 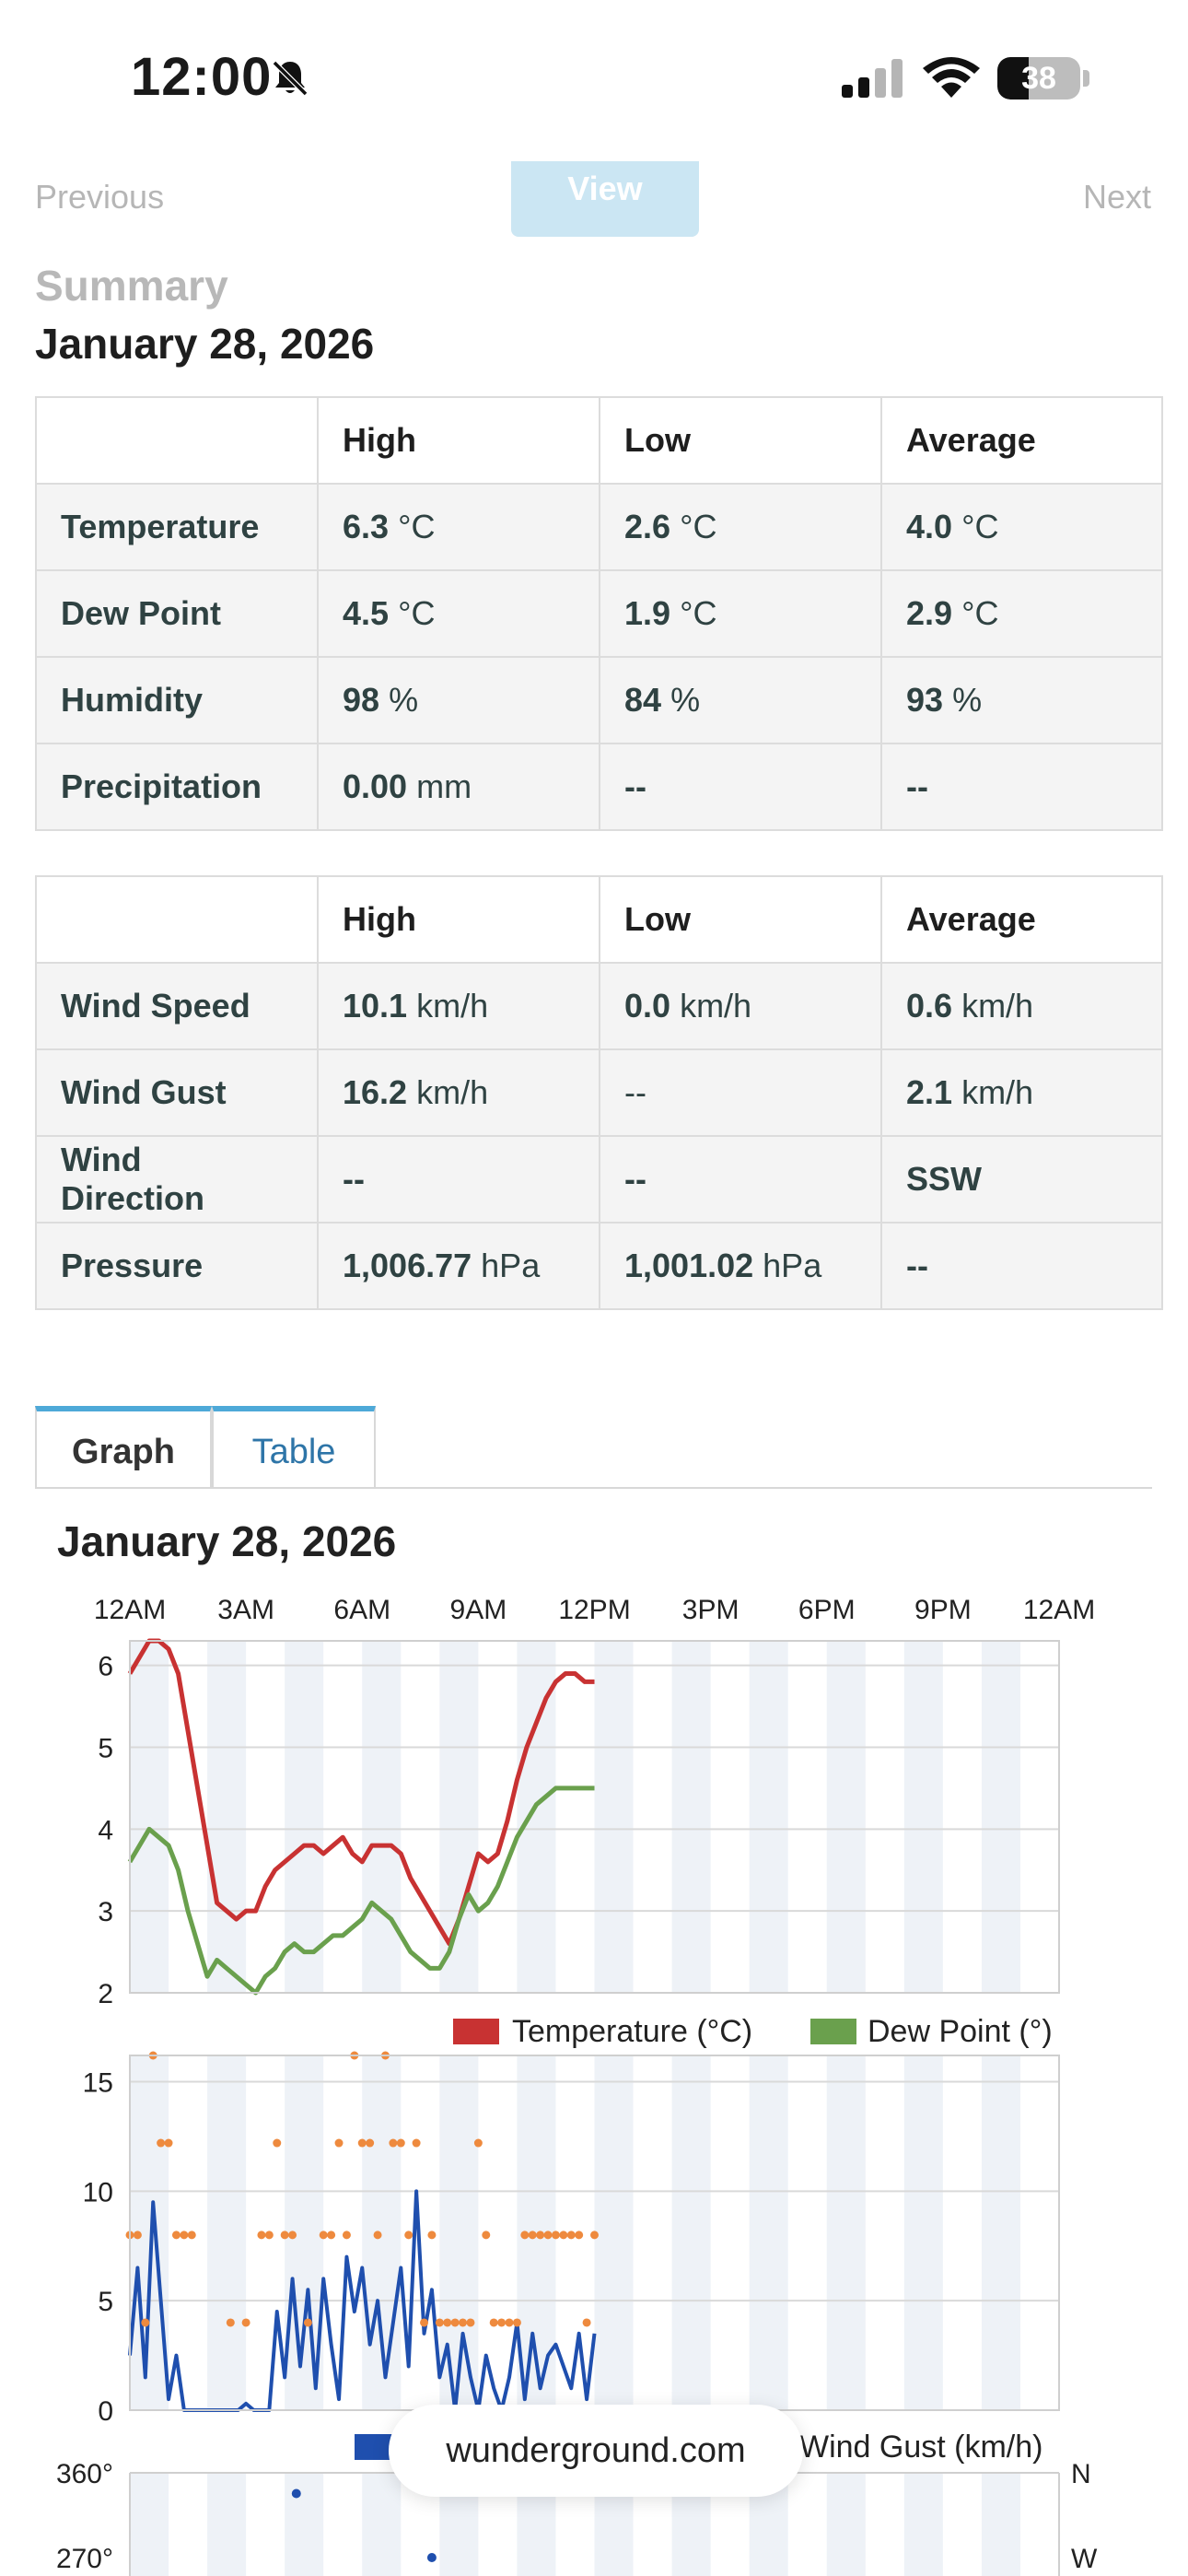 What do you see at coordinates (177, 527) in the screenshot?
I see `row-label: Temperature` at bounding box center [177, 527].